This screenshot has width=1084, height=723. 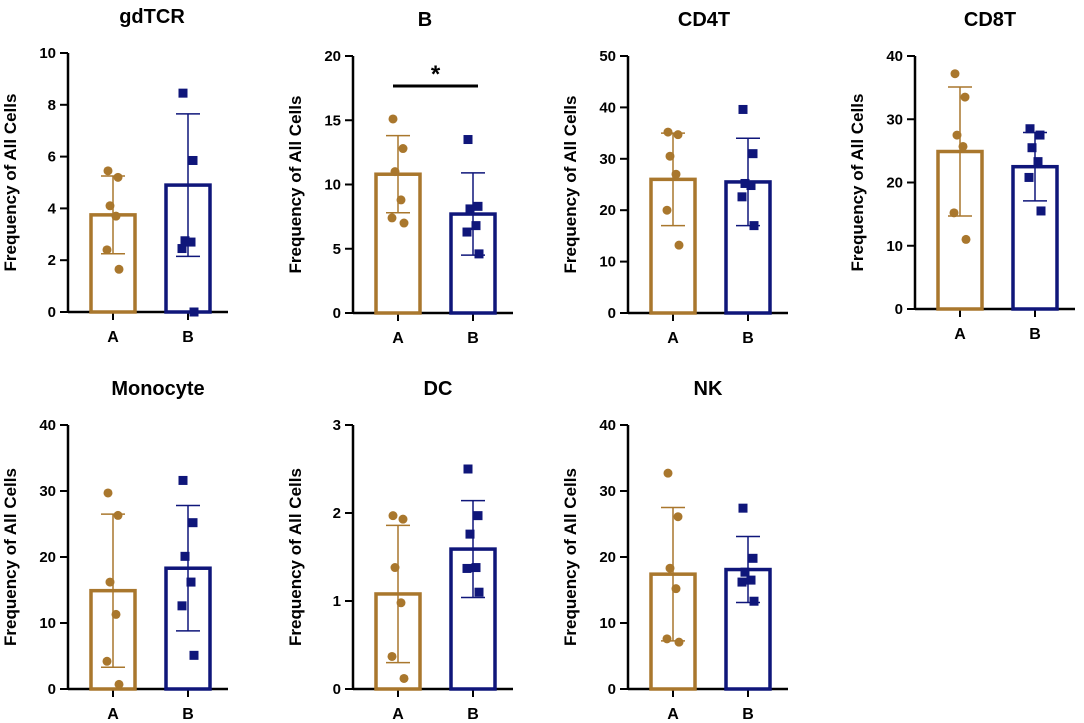 I want to click on chart-title: DC, so click(x=438, y=389).